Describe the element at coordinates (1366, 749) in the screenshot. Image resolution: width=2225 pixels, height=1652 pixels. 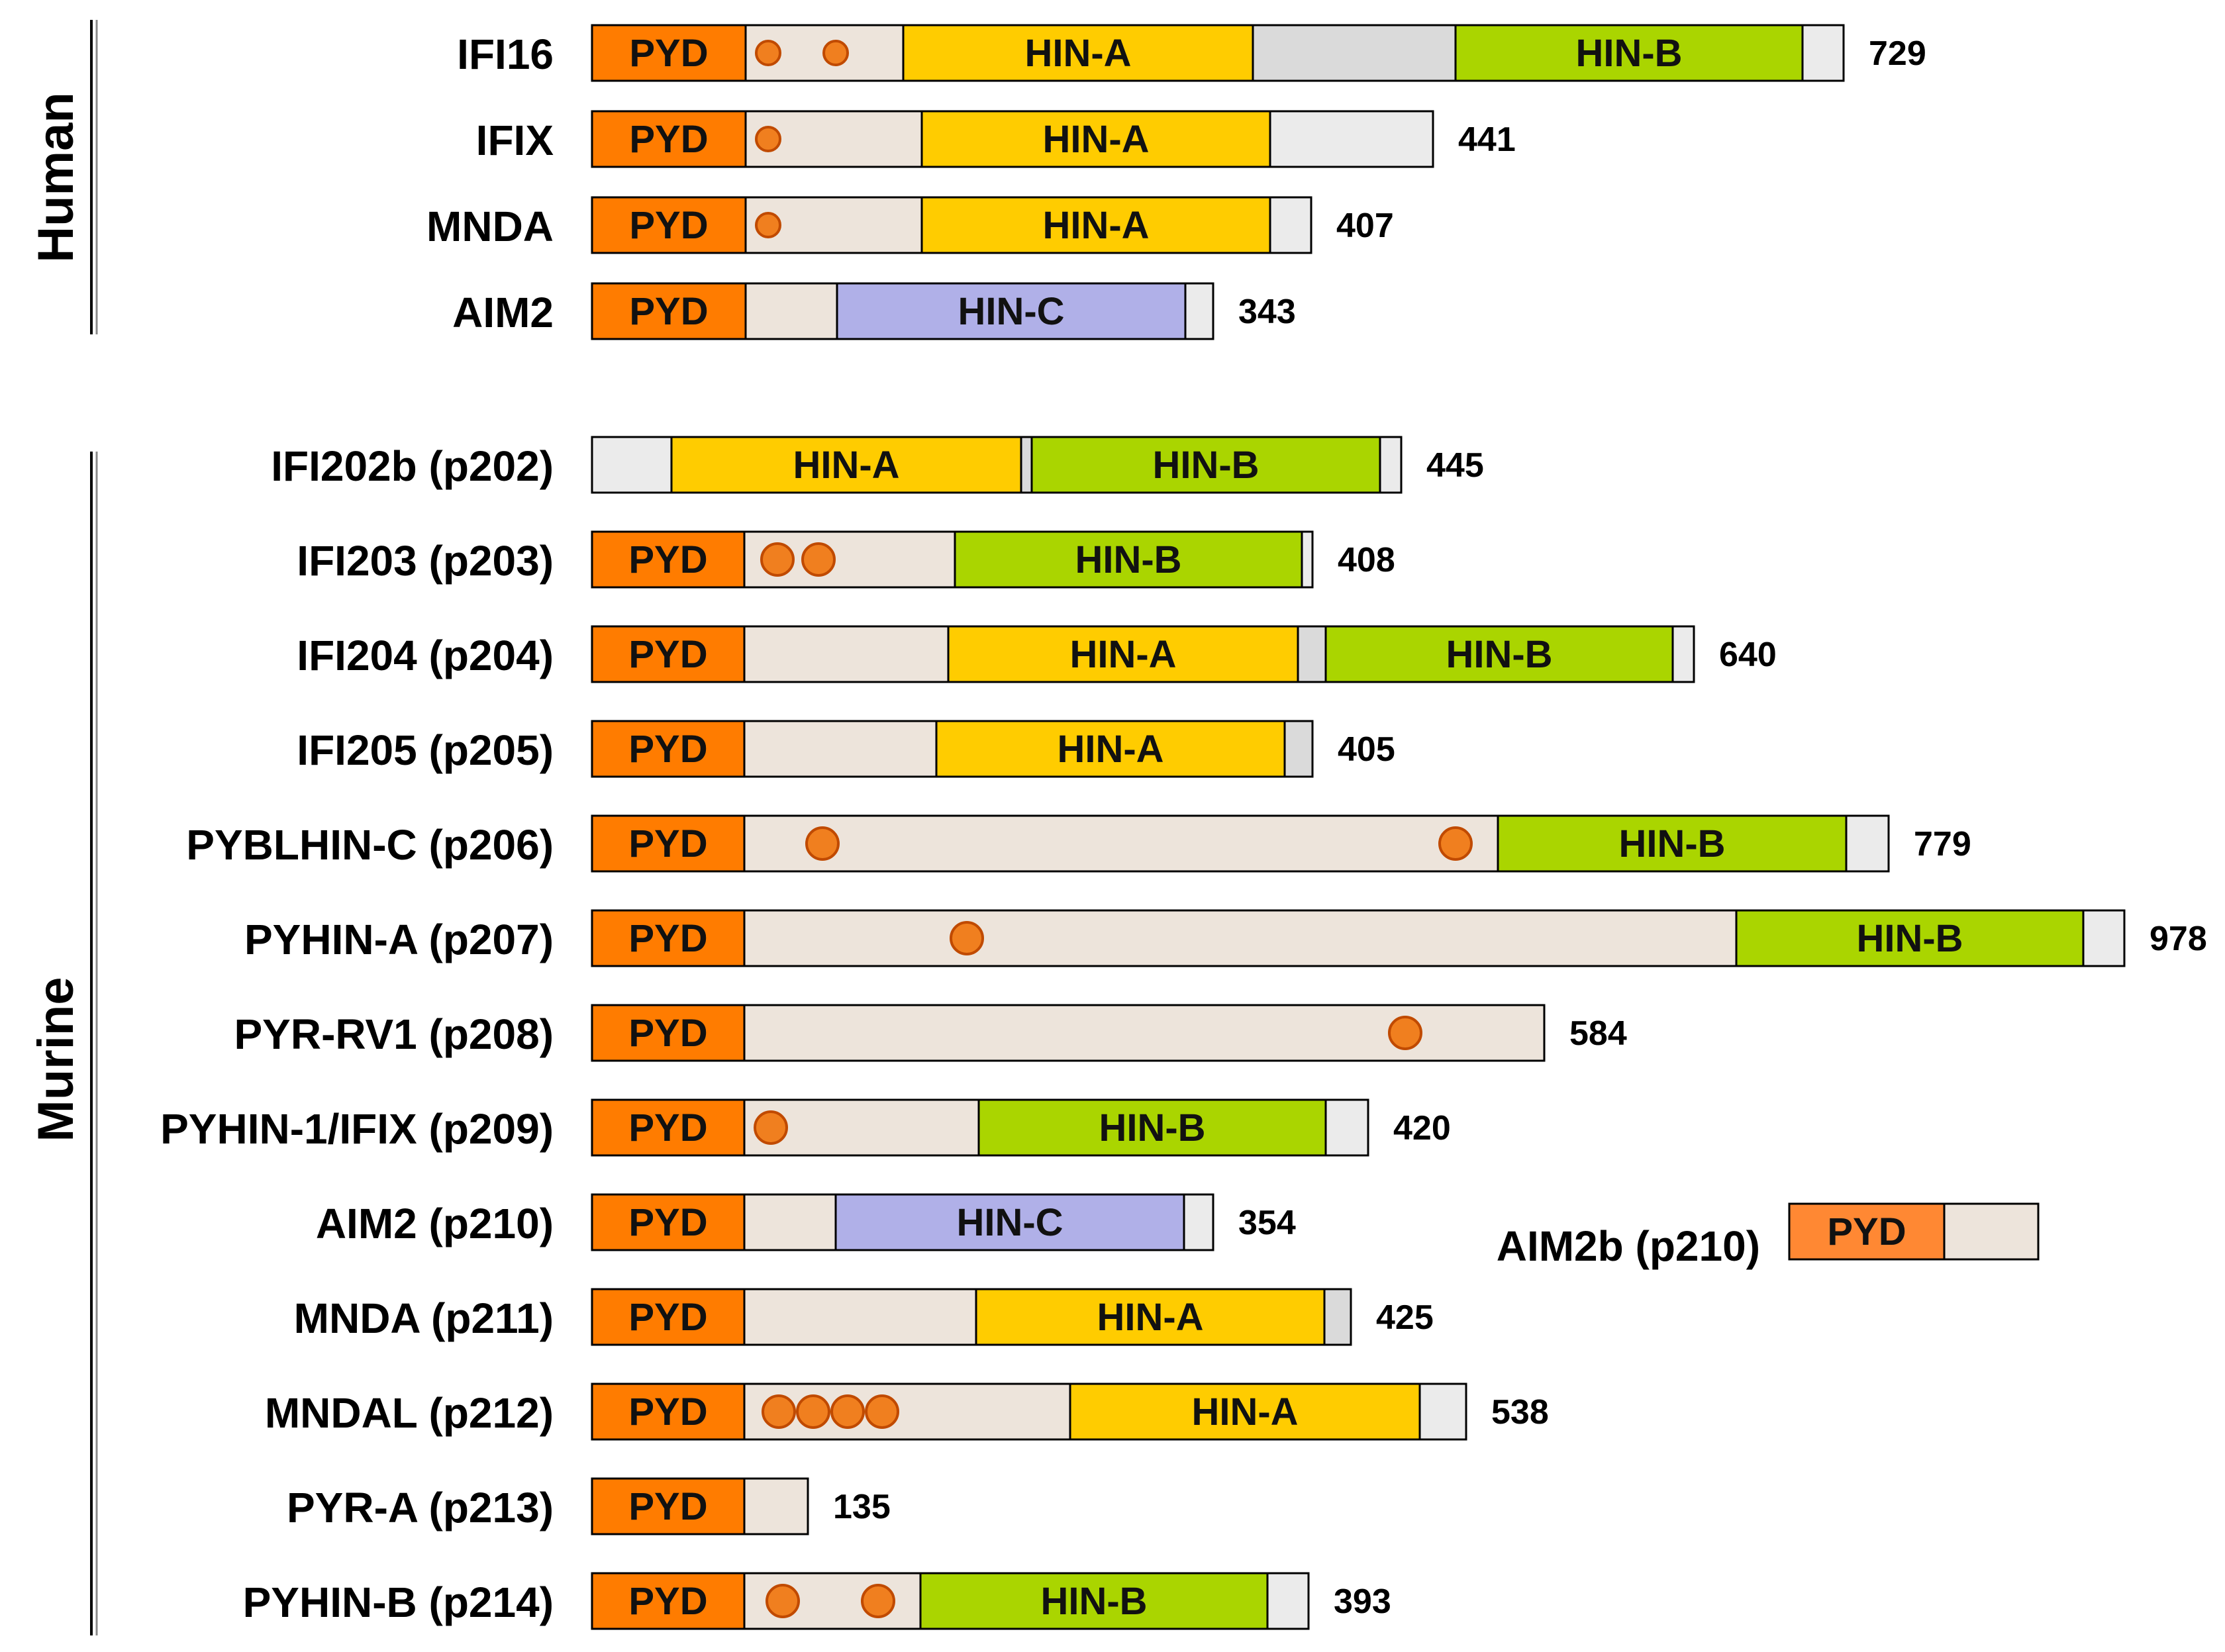
I see `protein-length: 405` at that location.